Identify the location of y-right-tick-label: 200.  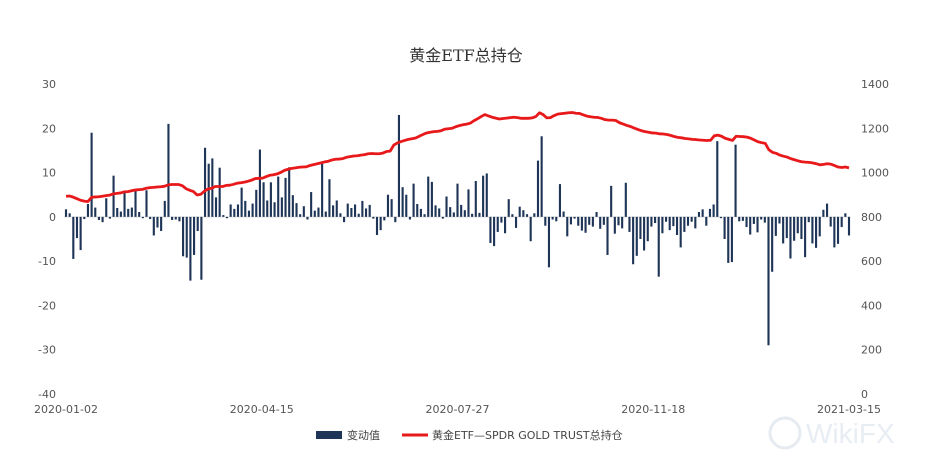
(871, 350).